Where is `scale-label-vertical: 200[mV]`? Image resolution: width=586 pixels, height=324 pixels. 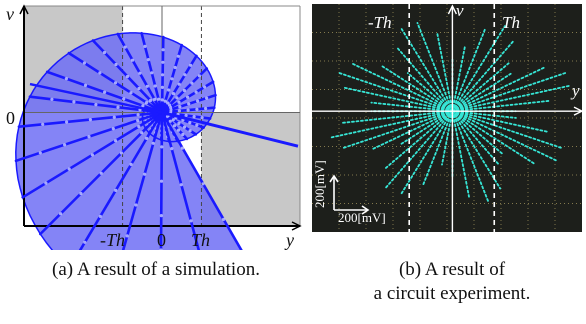 scale-label-vertical: 200[mV] is located at coordinates (319, 184).